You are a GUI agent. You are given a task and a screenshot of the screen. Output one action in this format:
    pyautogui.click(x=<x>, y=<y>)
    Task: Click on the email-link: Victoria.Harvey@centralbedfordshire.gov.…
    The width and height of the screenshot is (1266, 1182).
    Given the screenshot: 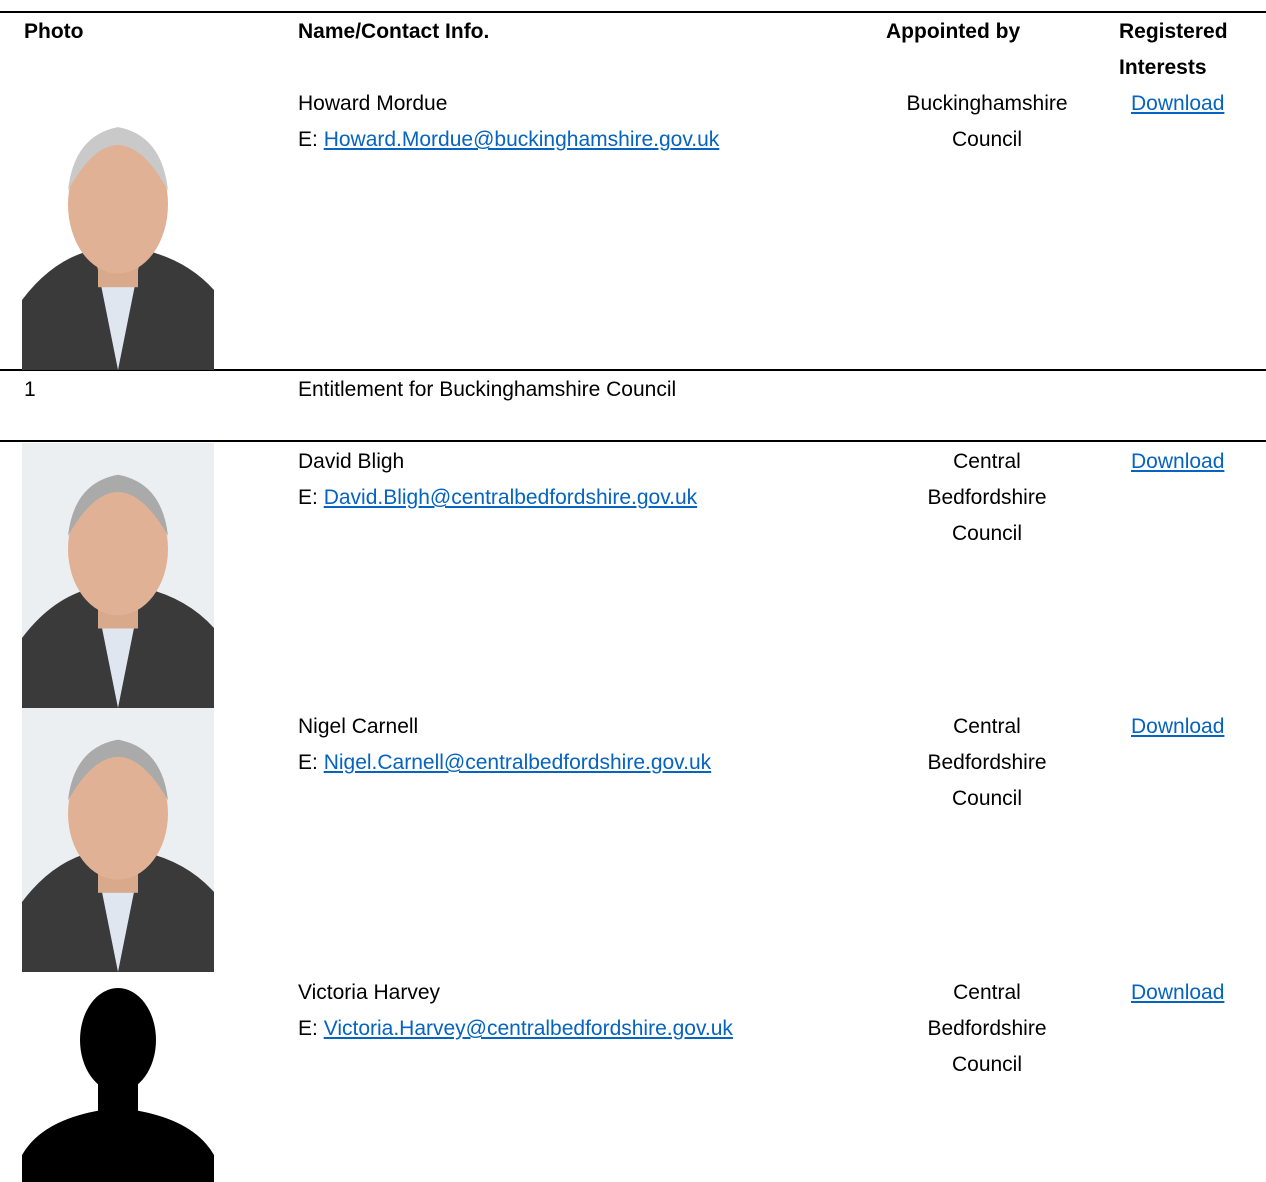 What is the action you would take?
    pyautogui.click(x=528, y=1028)
    